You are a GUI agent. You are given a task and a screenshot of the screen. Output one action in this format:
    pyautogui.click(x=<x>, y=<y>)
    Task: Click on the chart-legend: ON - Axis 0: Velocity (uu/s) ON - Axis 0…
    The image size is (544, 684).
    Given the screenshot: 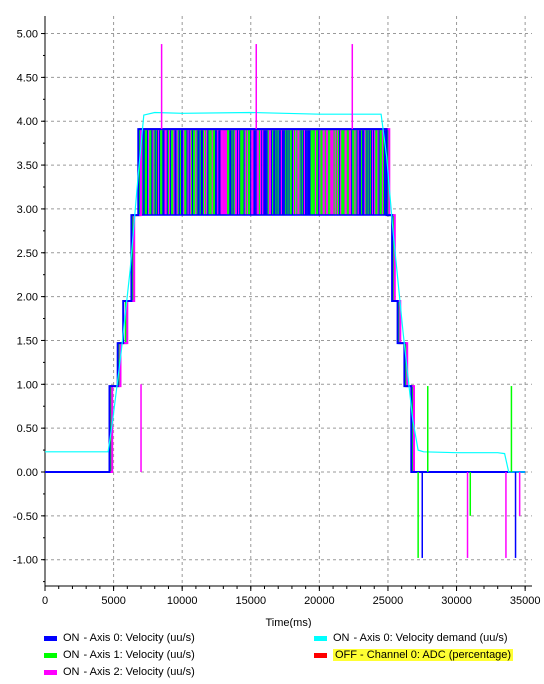 What is the action you would take?
    pyautogui.click(x=272, y=656)
    